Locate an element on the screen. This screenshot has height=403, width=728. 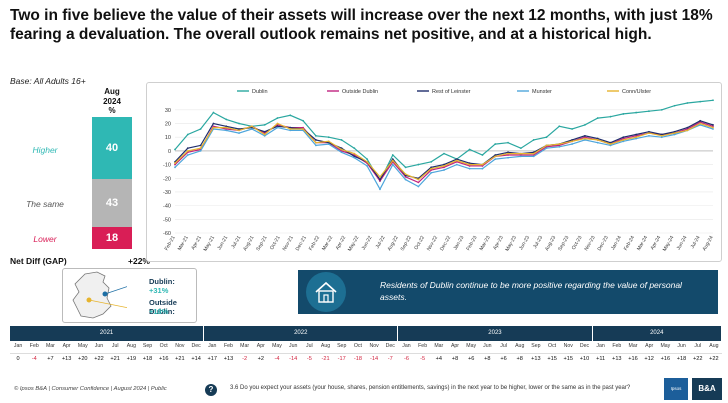
house-icon is located at coordinates (326, 292).